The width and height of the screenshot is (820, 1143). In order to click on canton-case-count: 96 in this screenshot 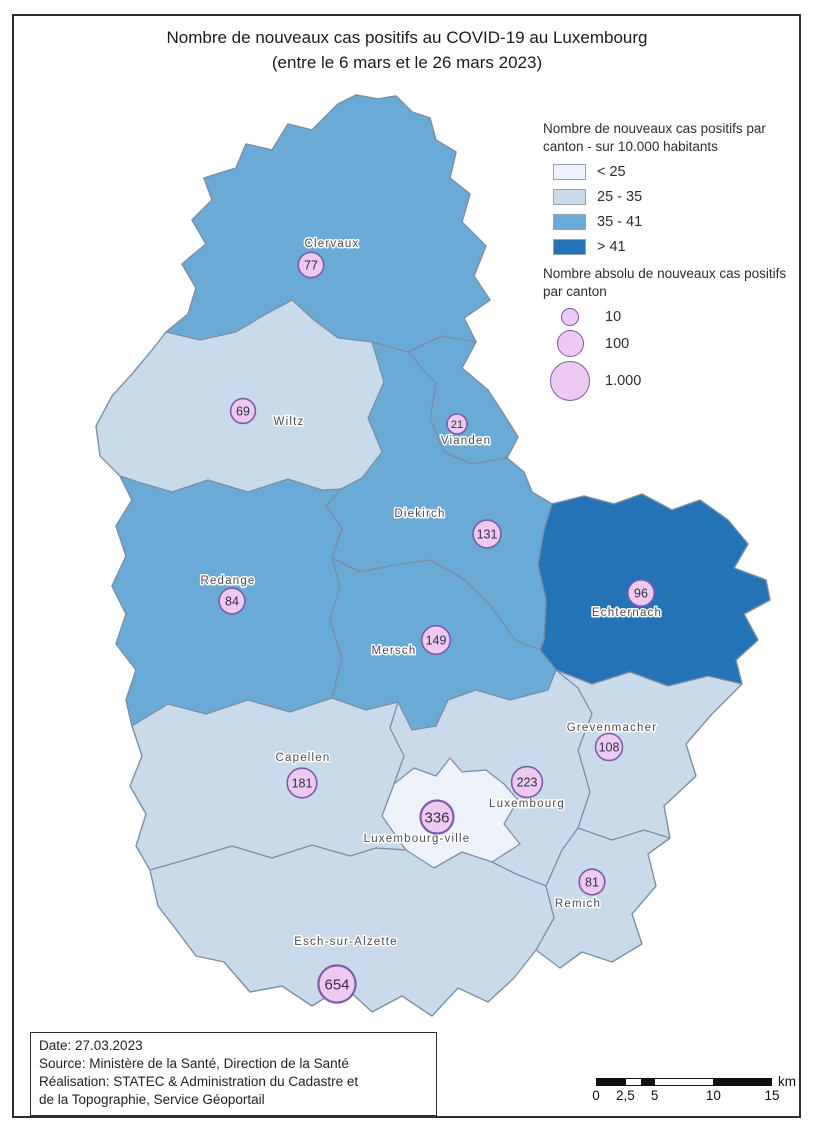, I will do `click(641, 594)`.